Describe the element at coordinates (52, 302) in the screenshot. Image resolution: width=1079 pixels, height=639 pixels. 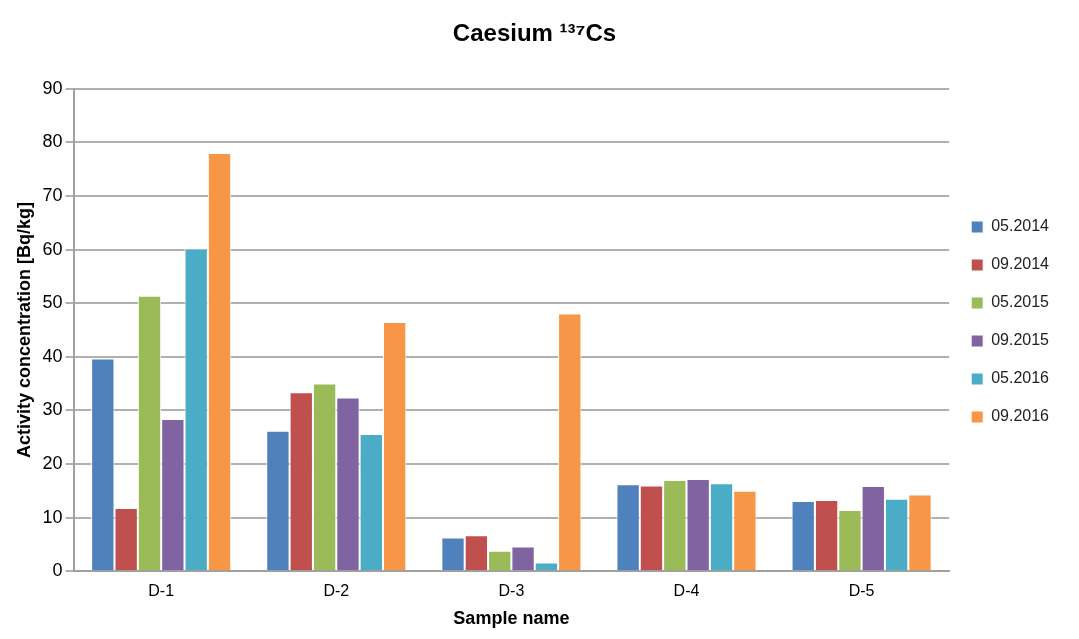
I see `y-tick-label: 50` at that location.